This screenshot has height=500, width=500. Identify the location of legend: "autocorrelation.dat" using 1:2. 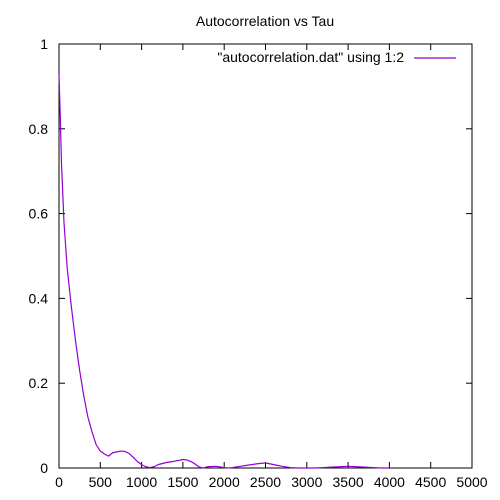
(336, 57).